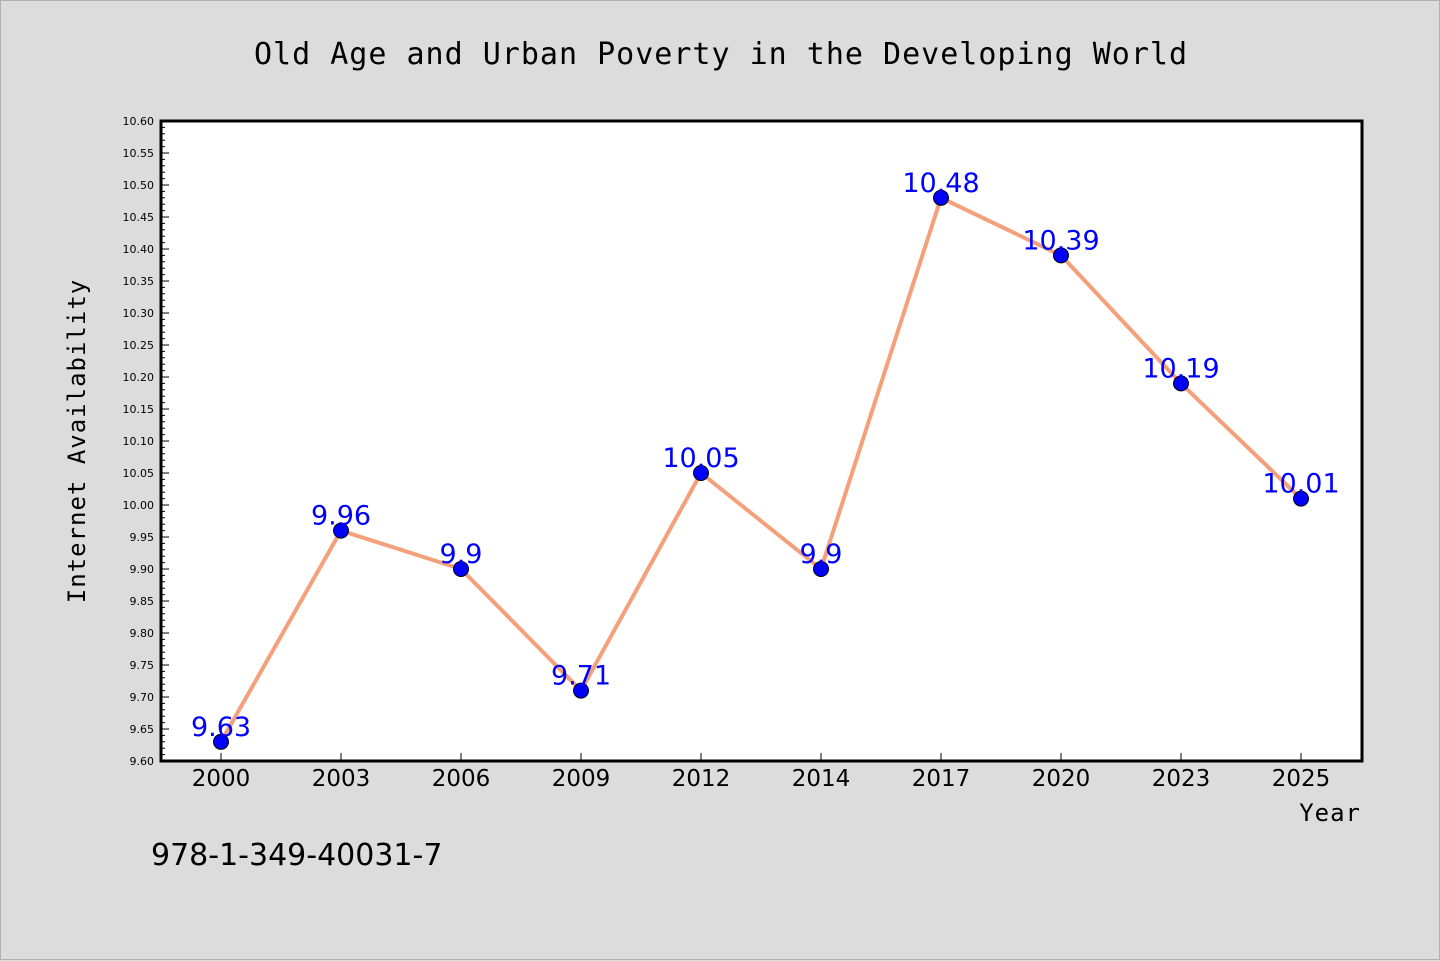 The height and width of the screenshot is (961, 1440). What do you see at coordinates (461, 779) in the screenshot?
I see `x-tick-label: 2006` at bounding box center [461, 779].